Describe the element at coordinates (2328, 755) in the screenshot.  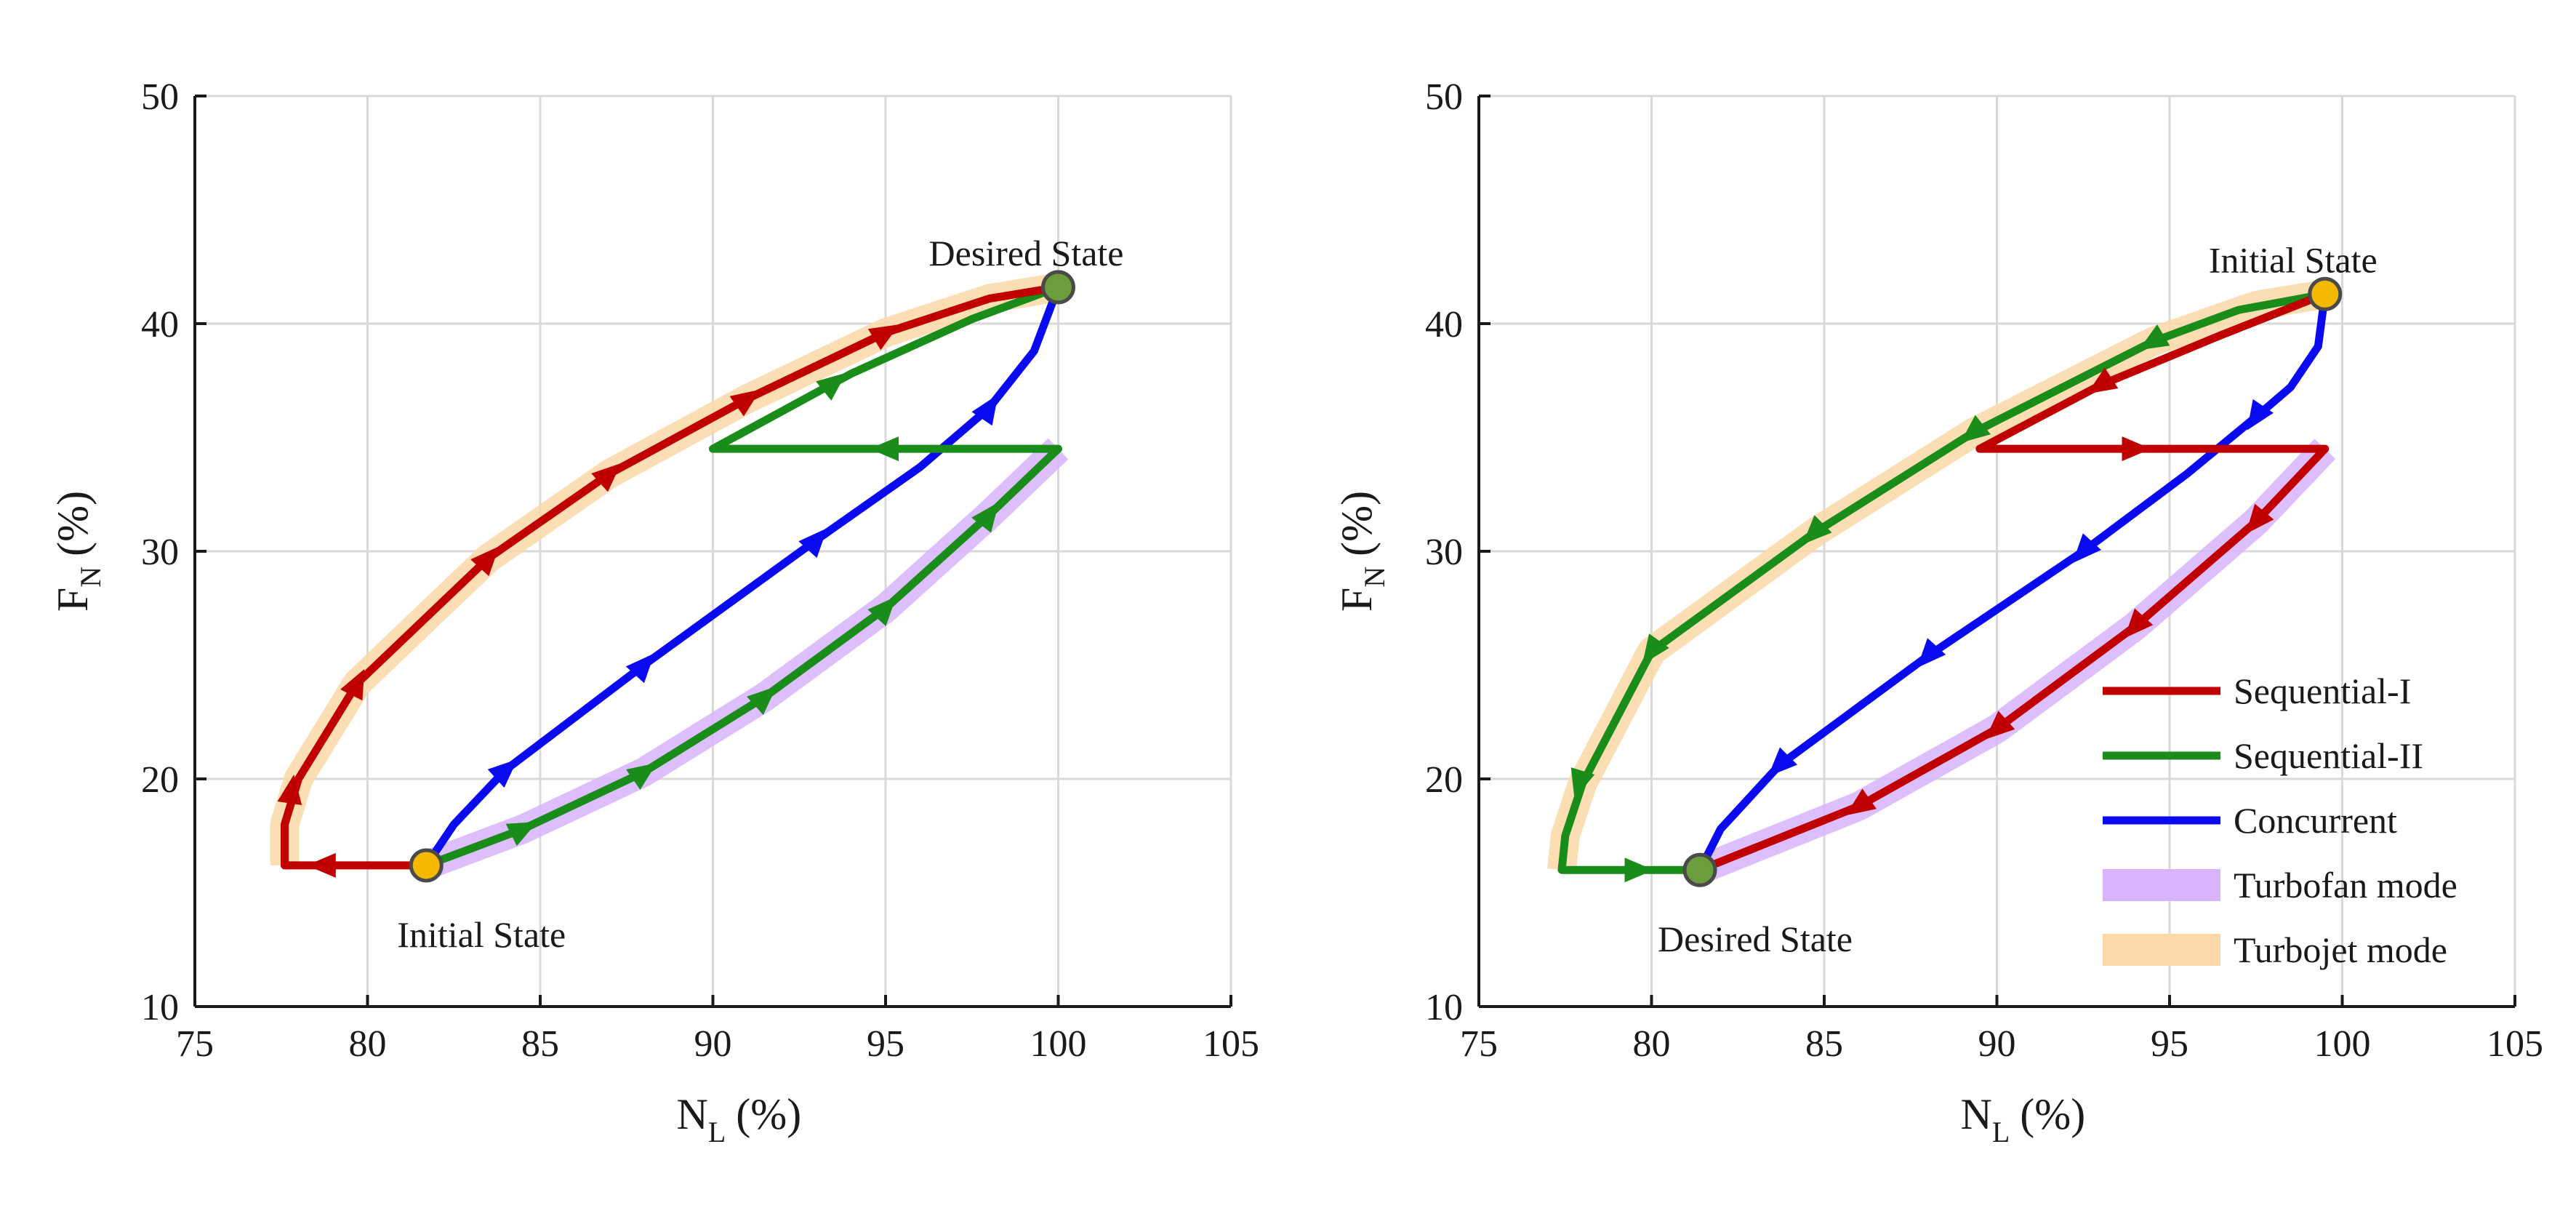
I see `legend-label: Sequential-II` at that location.